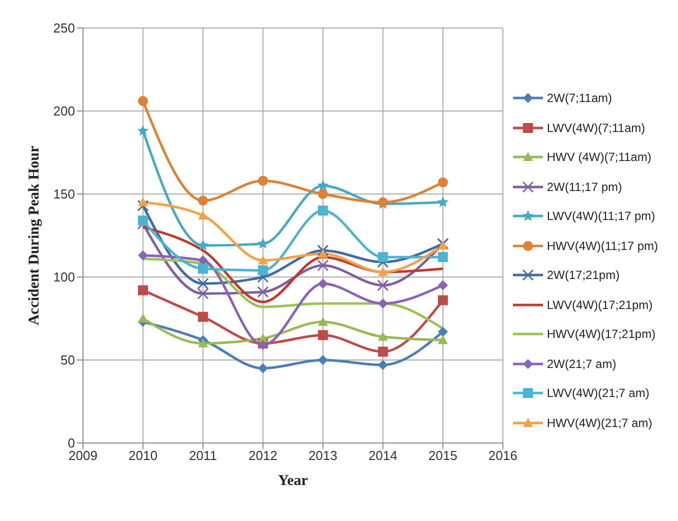 Image resolution: width=678 pixels, height=521 pixels. What do you see at coordinates (64, 277) in the screenshot?
I see `y-tick-label: 100` at bounding box center [64, 277].